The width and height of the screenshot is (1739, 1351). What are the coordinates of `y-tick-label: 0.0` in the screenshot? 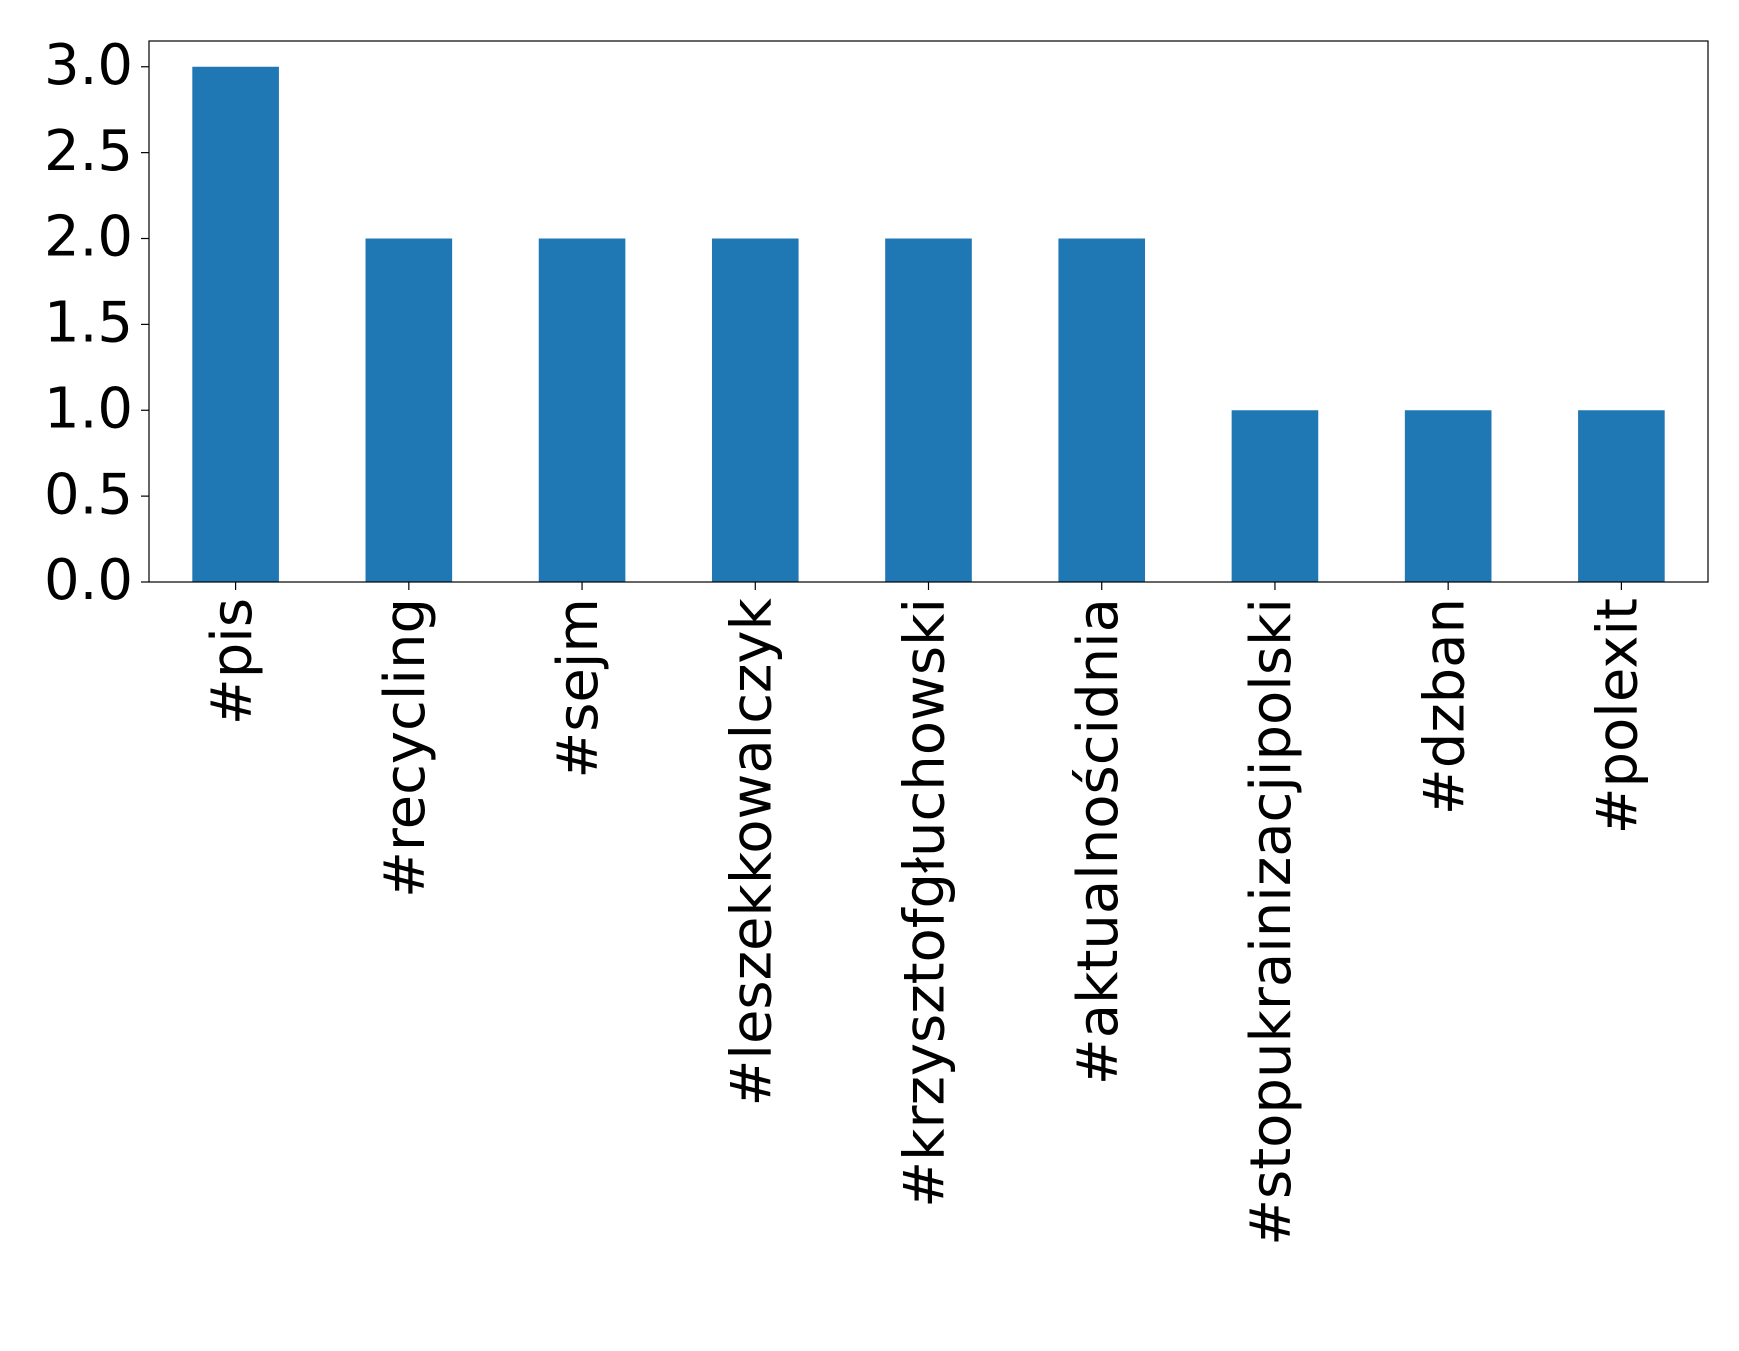 It's located at (88, 580).